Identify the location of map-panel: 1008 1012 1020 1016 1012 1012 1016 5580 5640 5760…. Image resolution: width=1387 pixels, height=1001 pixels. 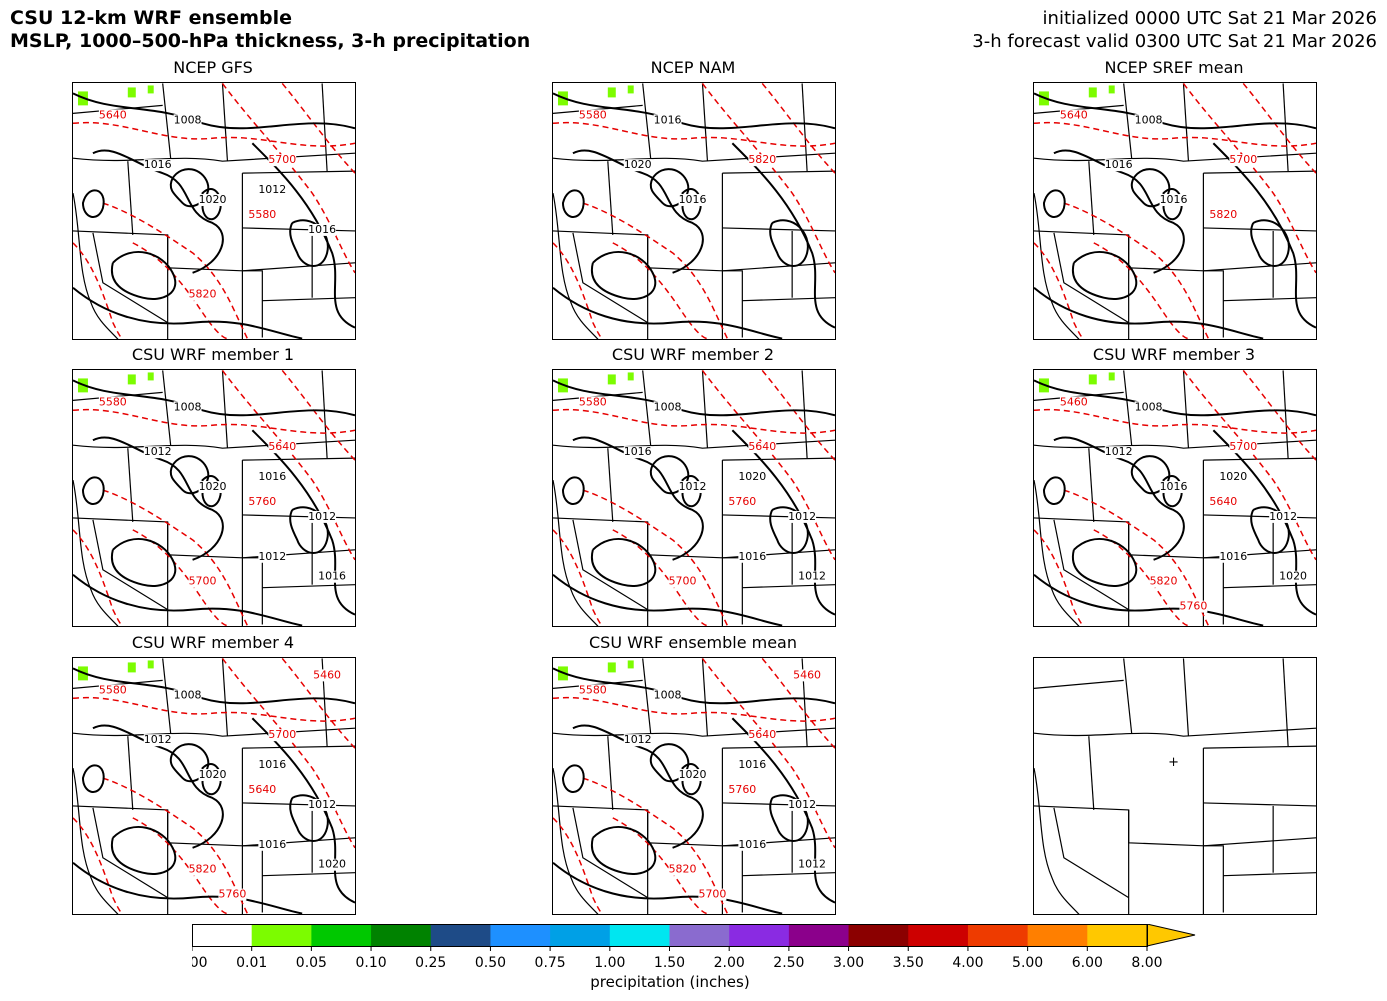
(214, 498).